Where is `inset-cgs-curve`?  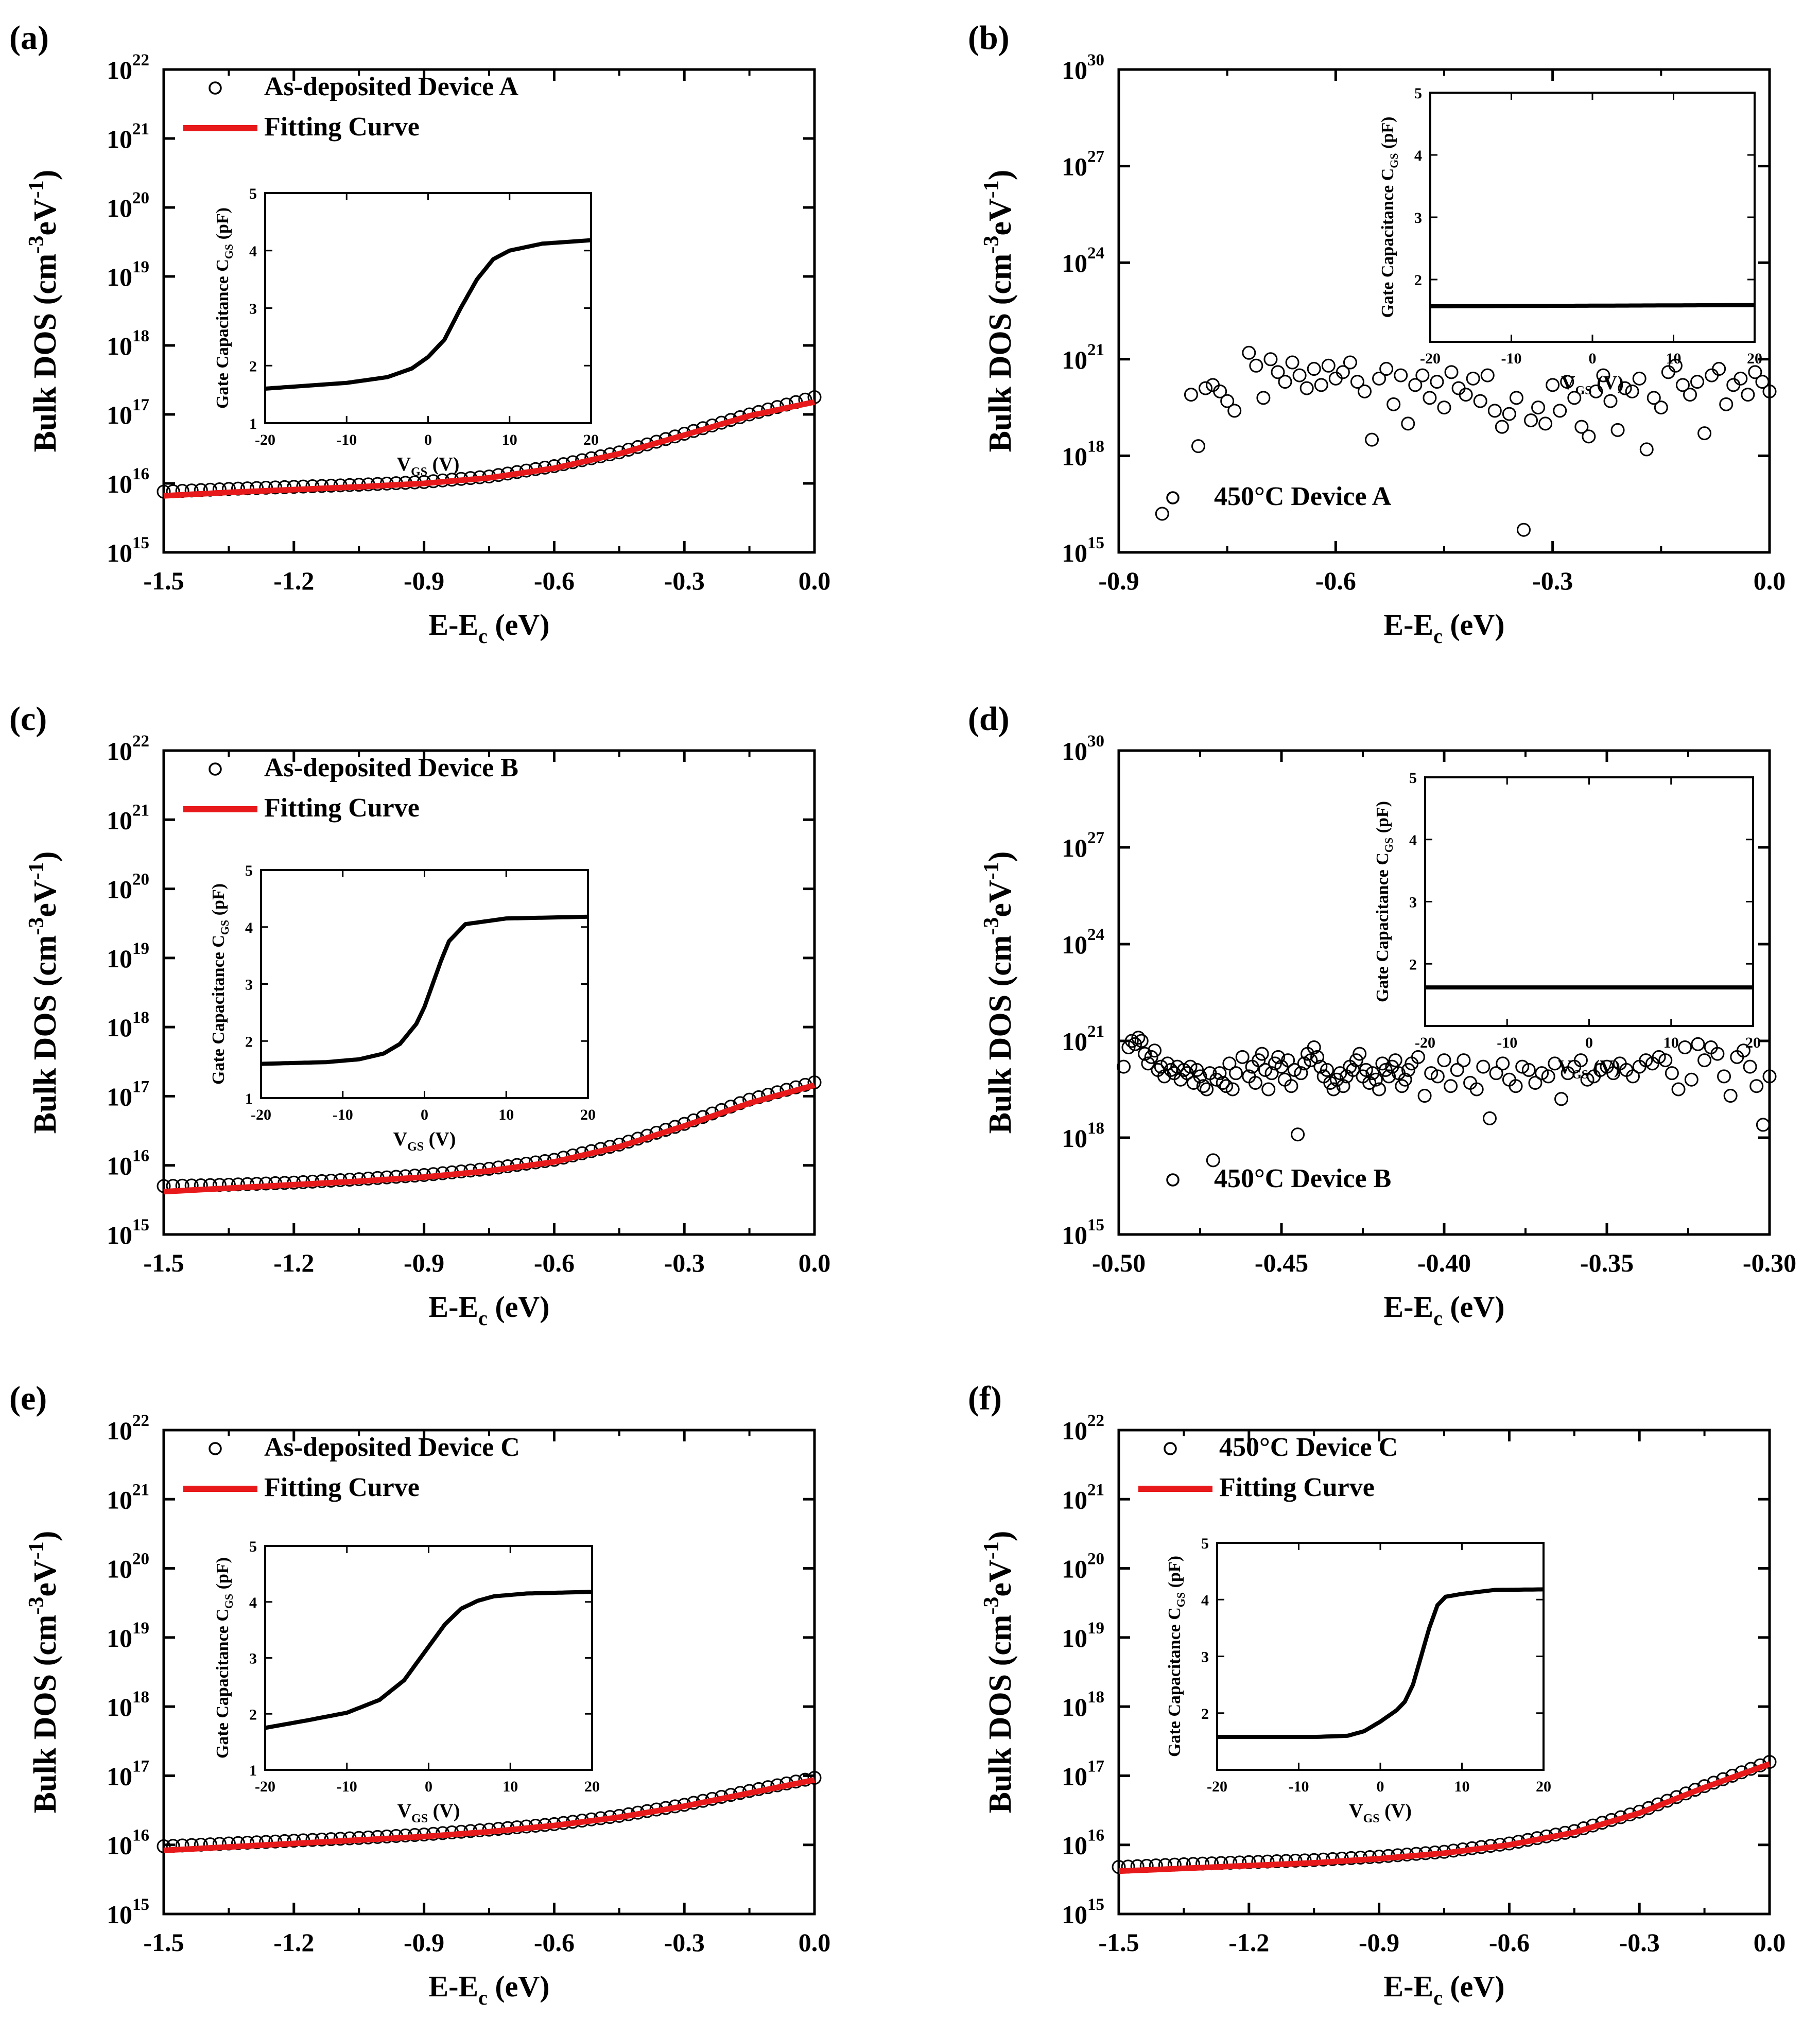 inset-cgs-curve is located at coordinates (429, 314).